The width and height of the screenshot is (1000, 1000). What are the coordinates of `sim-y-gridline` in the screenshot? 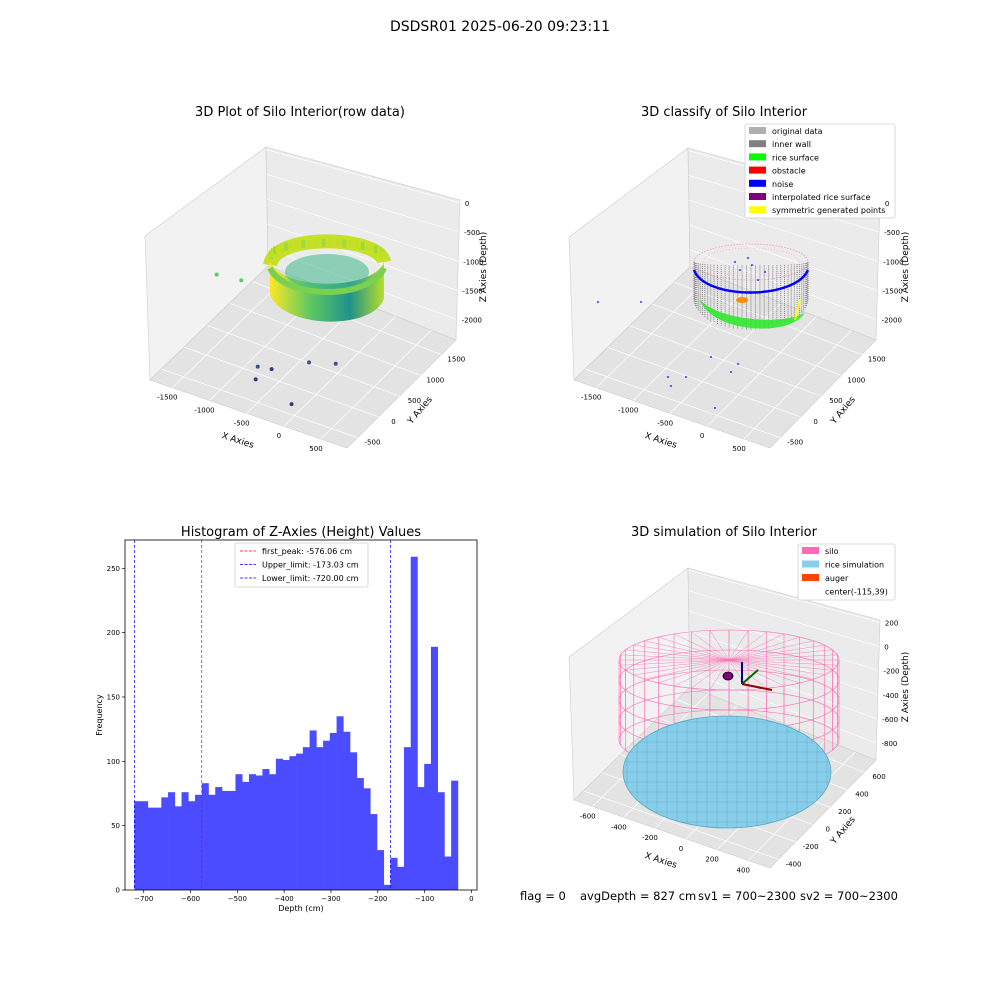 It's located at (681, 825).